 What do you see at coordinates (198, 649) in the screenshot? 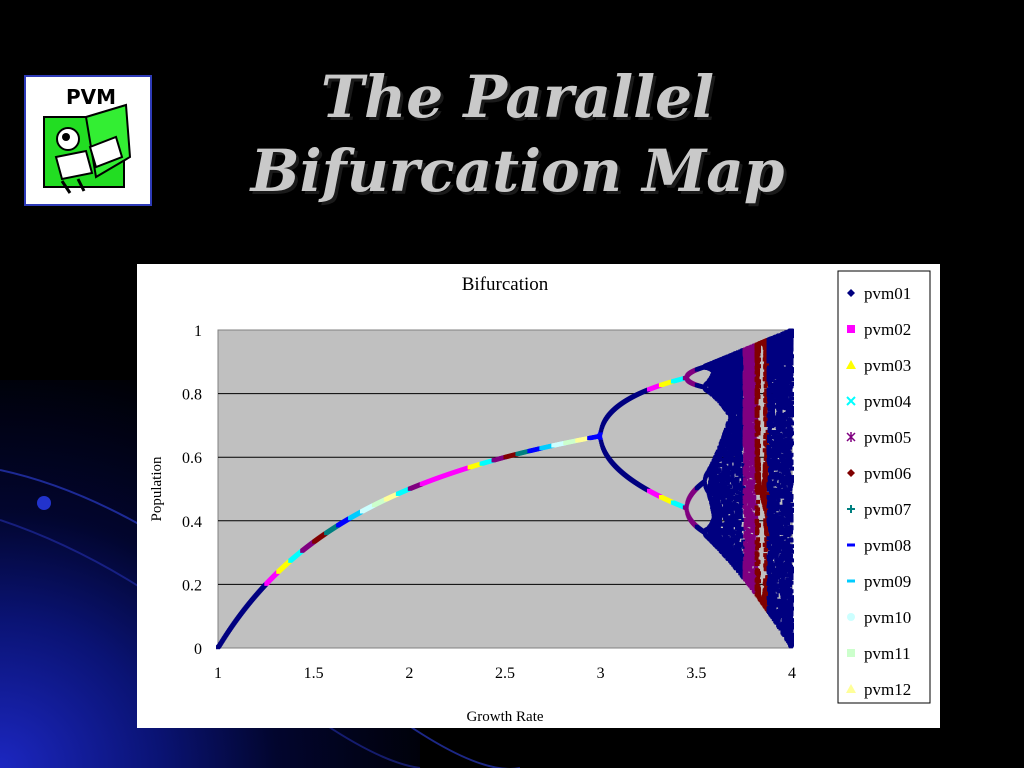
I see `y-tick-label: 0` at bounding box center [198, 649].